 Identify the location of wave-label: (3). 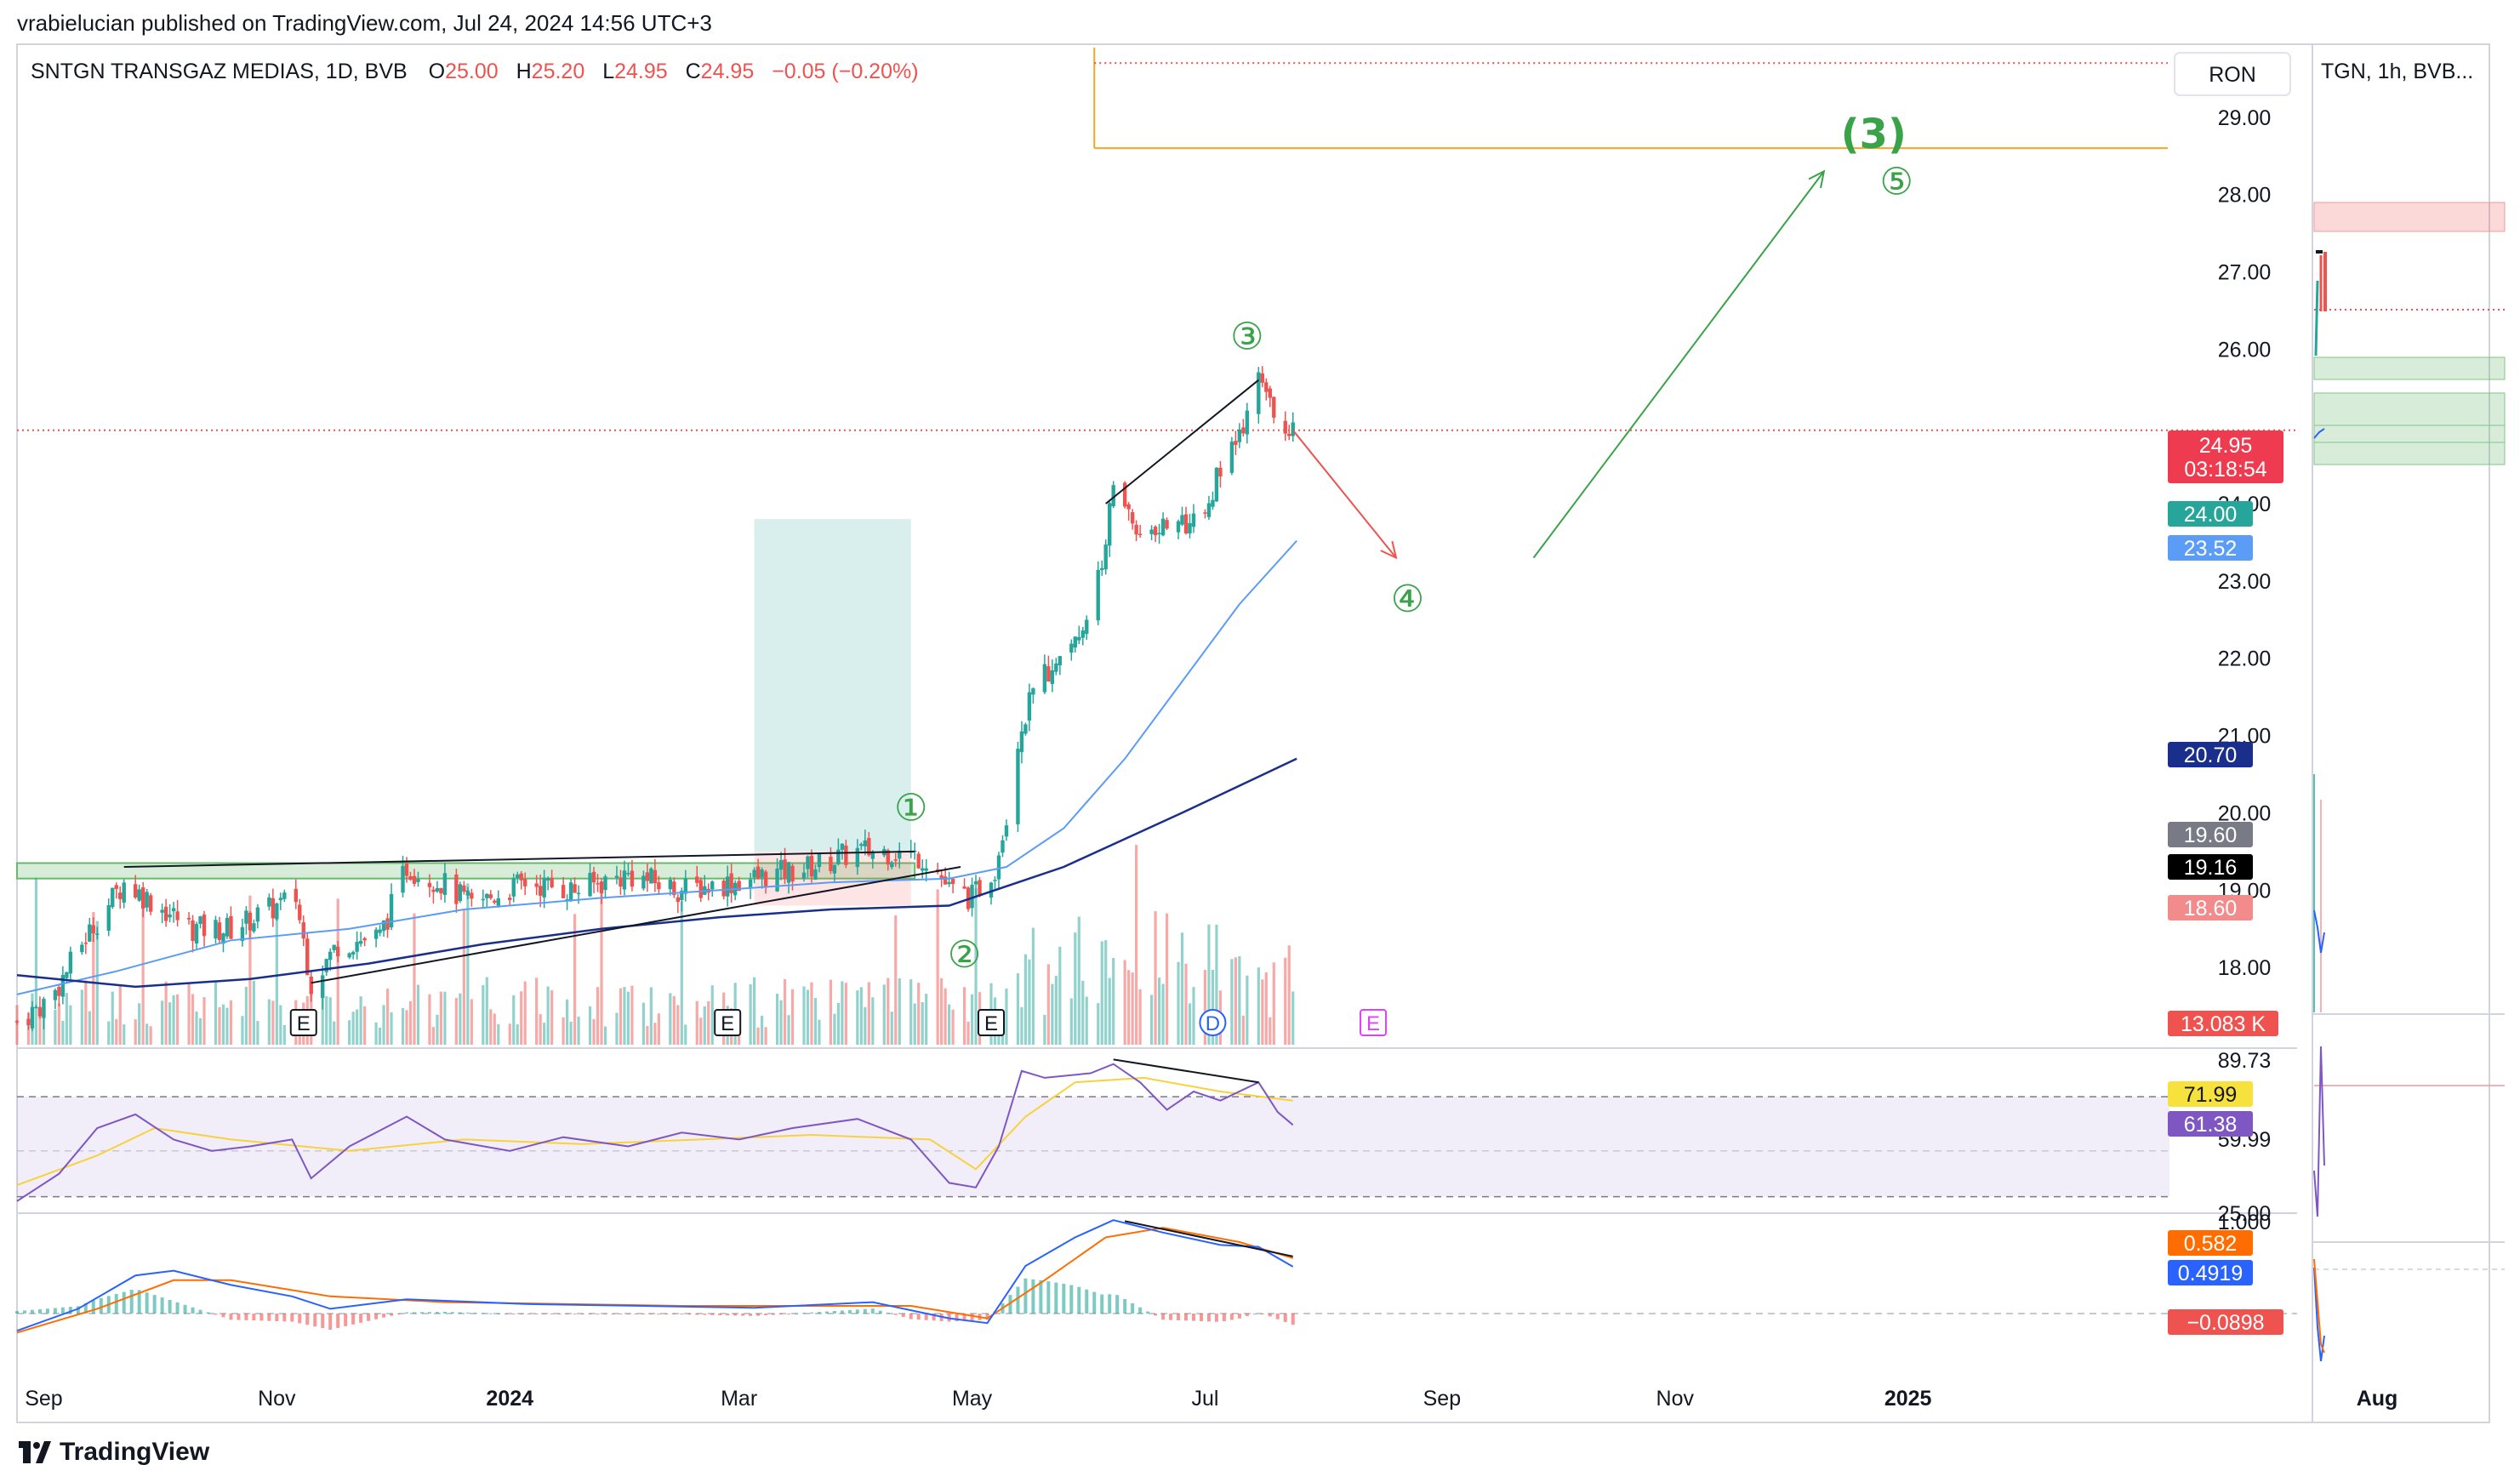
(1874, 135).